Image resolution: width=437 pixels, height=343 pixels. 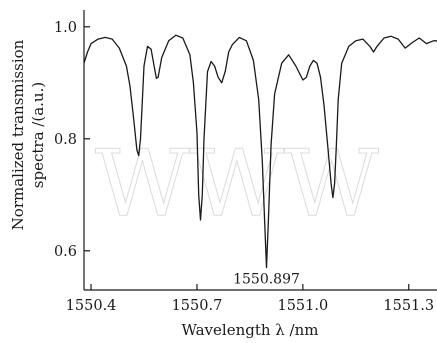 I want to click on x-tick-label: 1551.0, so click(x=302, y=306).